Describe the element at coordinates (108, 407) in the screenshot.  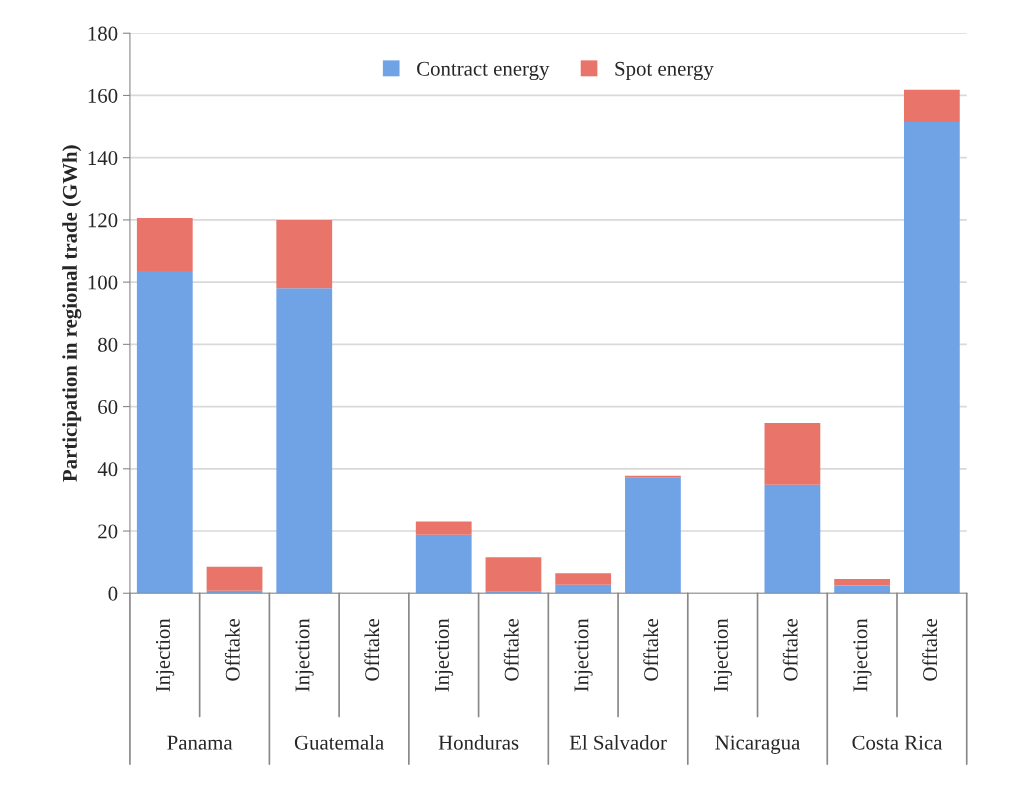
I see `y-tick-label: 60` at that location.